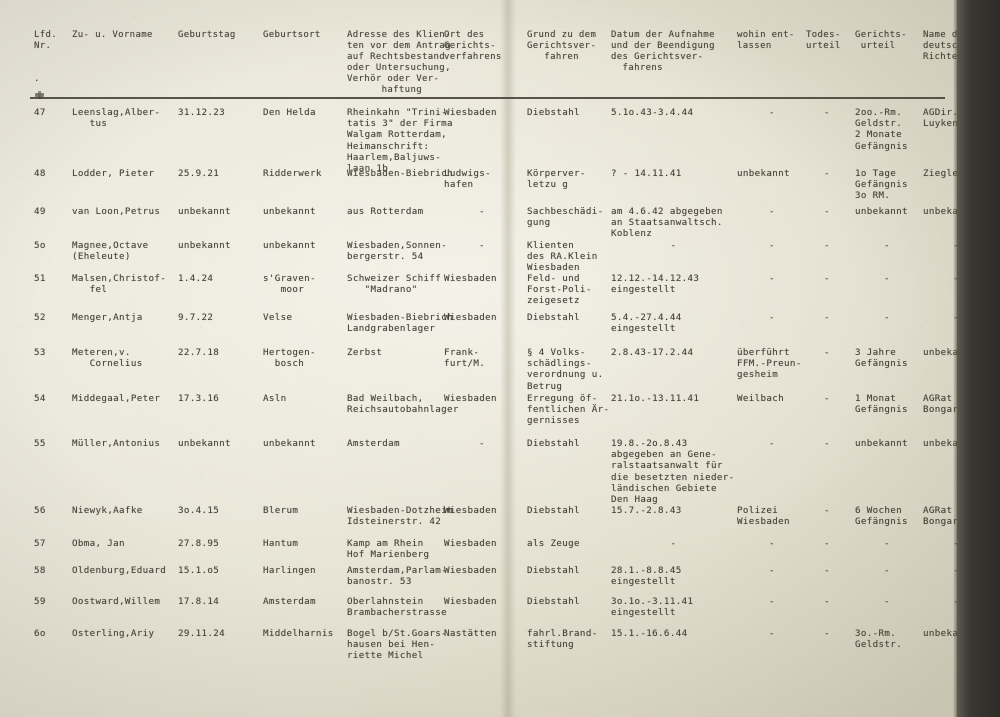  Describe the element at coordinates (508, 358) in the screenshot. I see `page-fold` at that location.